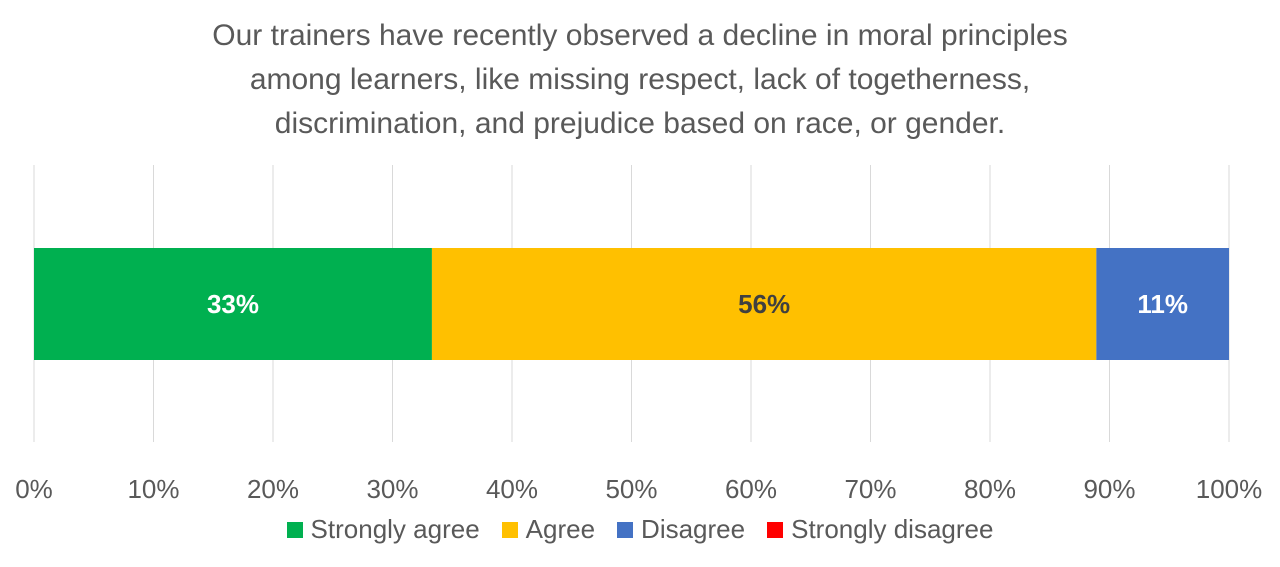 The image size is (1280, 567). I want to click on x-tick-label: 100%, so click(1229, 489).